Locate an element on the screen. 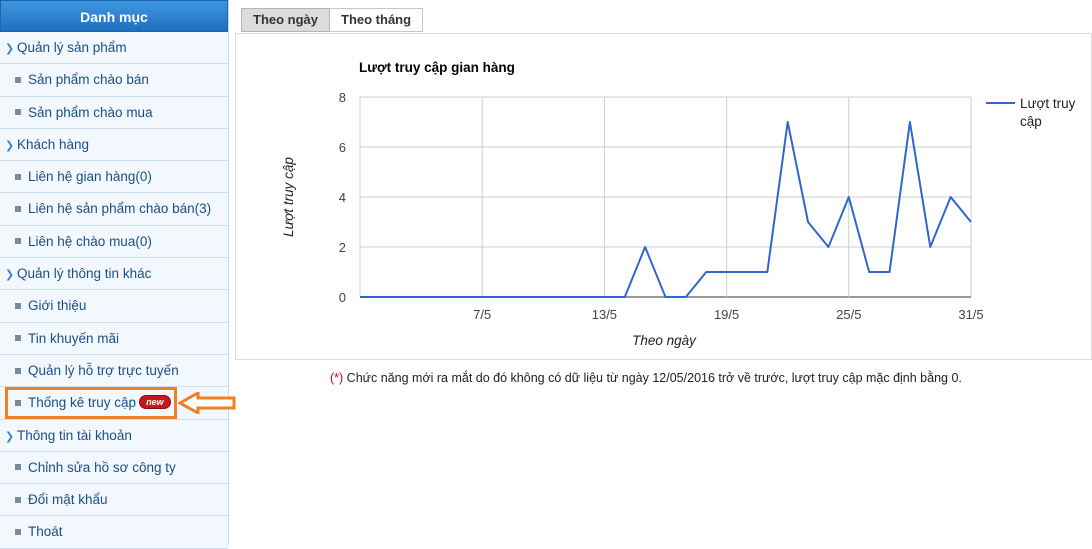 The height and width of the screenshot is (549, 1092). x-tick-label: 25/5 is located at coordinates (848, 314).